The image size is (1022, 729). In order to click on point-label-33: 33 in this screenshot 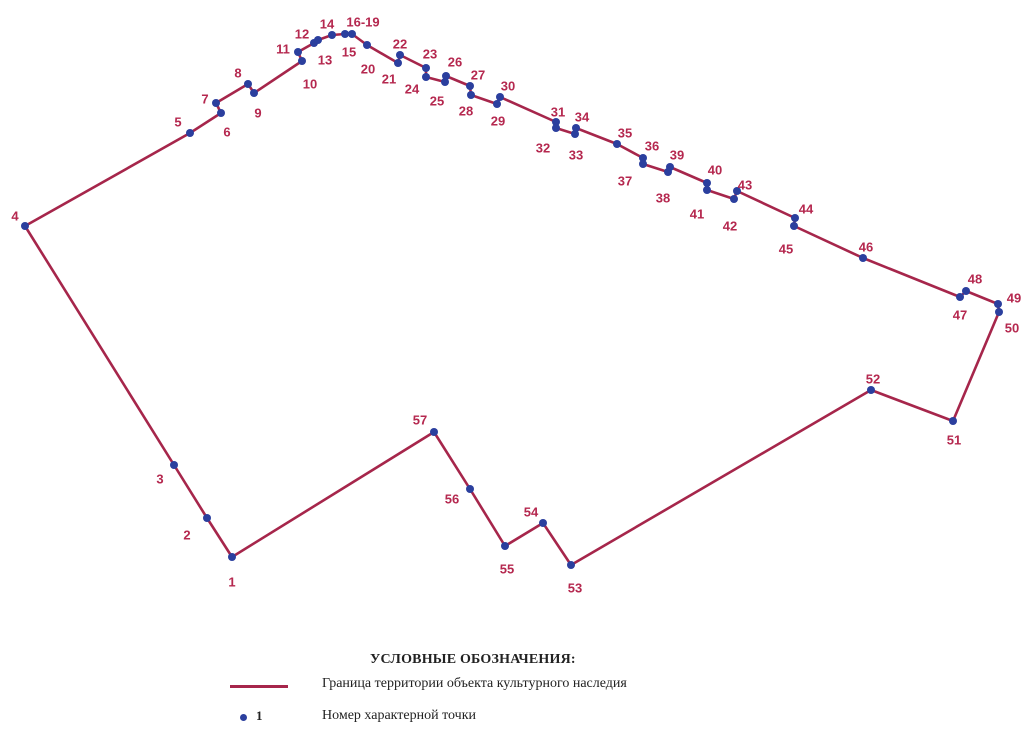, I will do `click(576, 154)`.